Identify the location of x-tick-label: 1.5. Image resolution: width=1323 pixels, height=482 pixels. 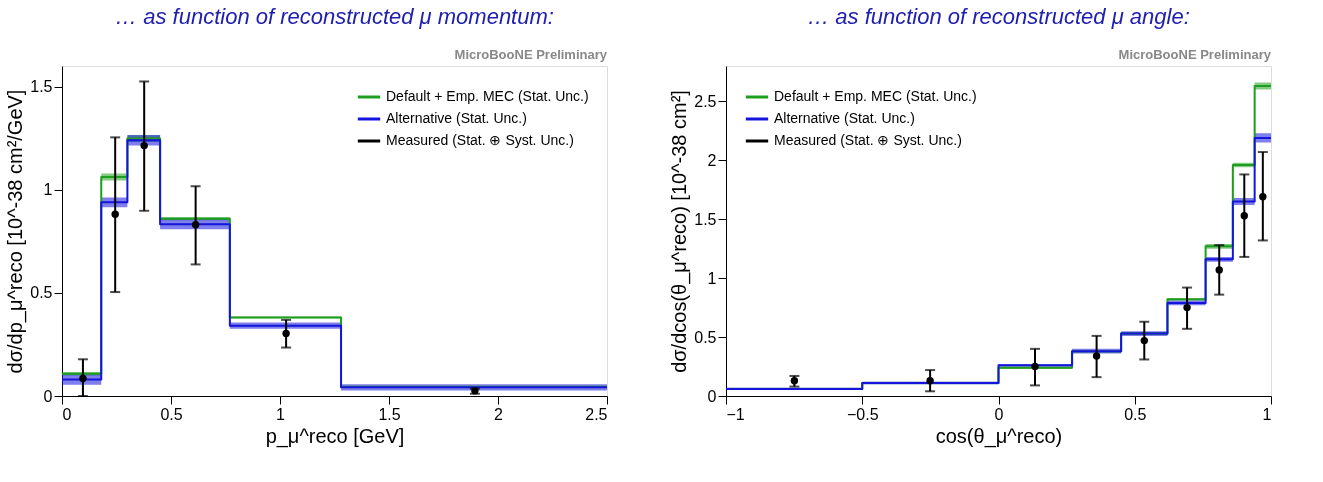
(389, 414).